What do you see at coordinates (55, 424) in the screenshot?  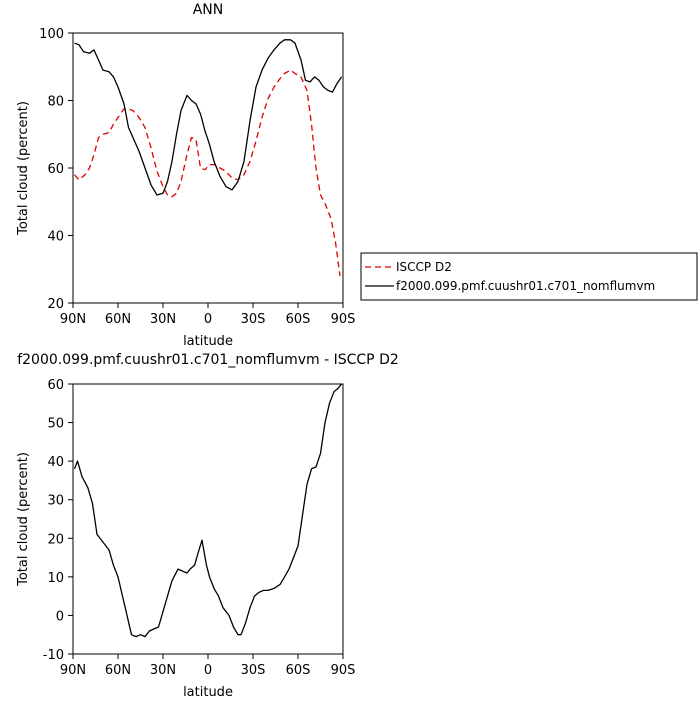 I see `y-tick-label: 50` at bounding box center [55, 424].